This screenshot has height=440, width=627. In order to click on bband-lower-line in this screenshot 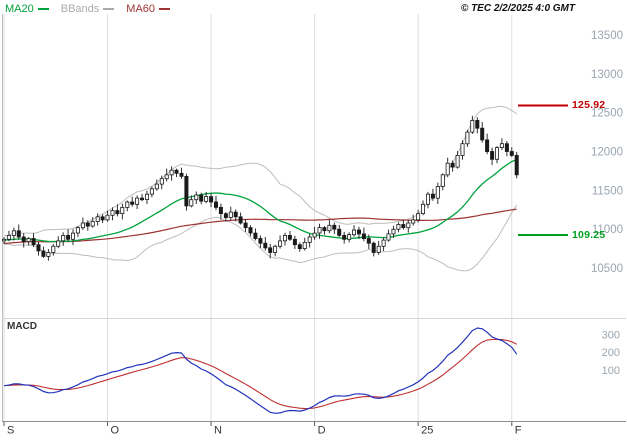, I will do `click(260, 238)`.